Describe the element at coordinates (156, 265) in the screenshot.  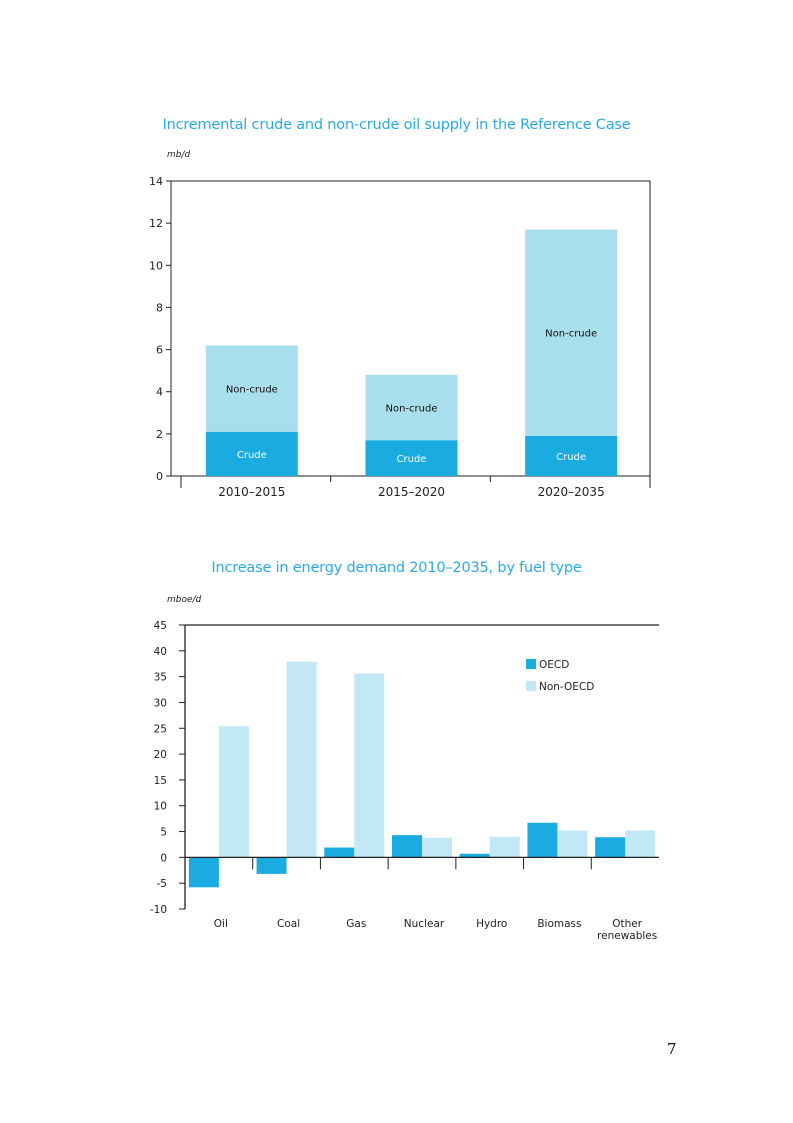
I see `chart1-y-tick-label: 10` at that location.